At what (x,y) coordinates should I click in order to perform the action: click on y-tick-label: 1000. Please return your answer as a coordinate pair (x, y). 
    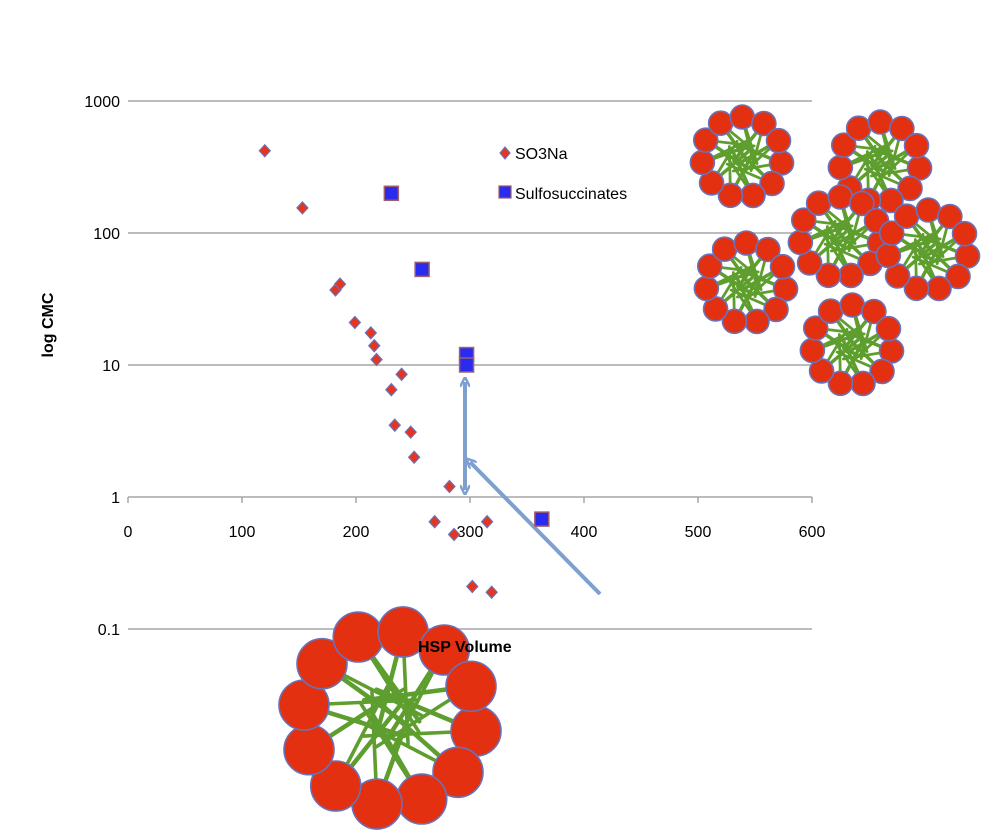
    Looking at the image, I should click on (102, 102).